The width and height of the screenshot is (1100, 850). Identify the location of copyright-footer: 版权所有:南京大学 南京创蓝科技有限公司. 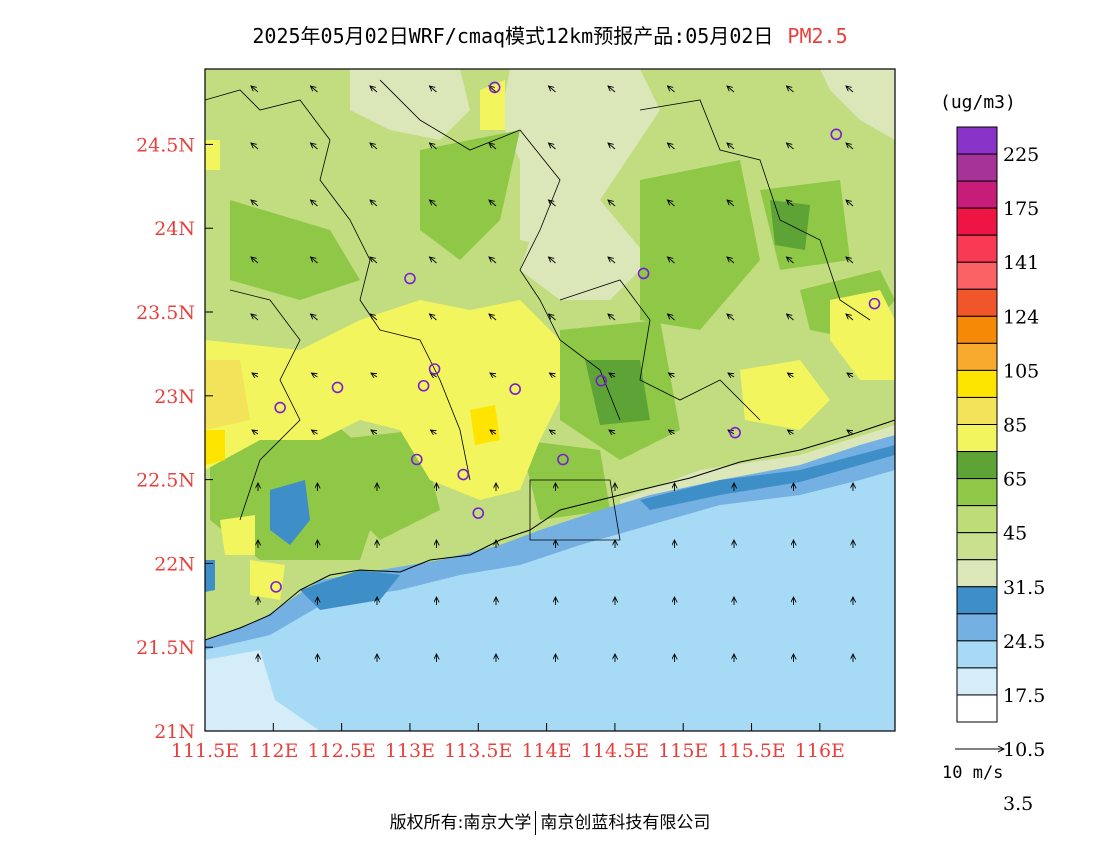
(550, 821).